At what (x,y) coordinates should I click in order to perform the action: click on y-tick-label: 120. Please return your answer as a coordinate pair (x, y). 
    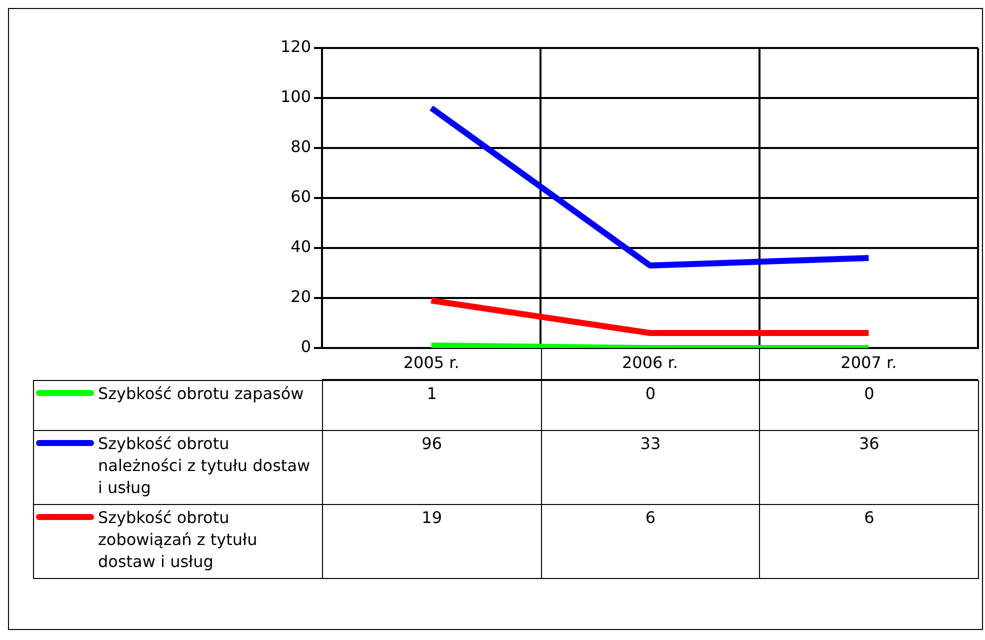
    Looking at the image, I should click on (295, 46).